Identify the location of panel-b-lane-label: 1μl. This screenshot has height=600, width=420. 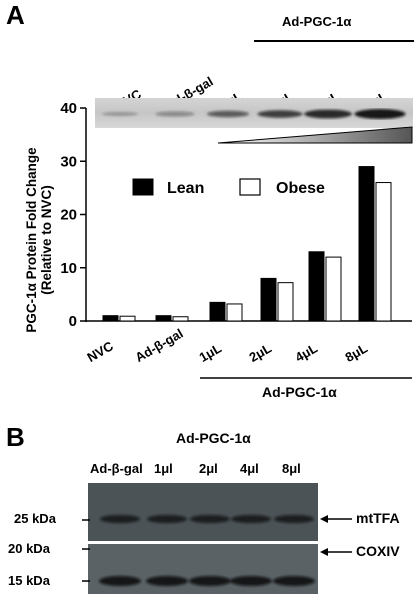
(163, 468).